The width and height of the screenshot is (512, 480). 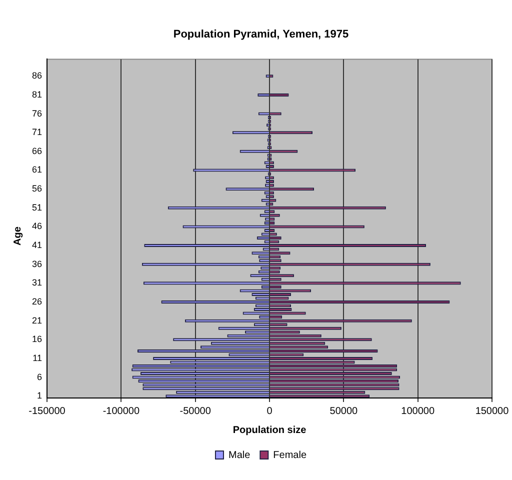 I want to click on x-tick-label: 50000, so click(x=344, y=411).